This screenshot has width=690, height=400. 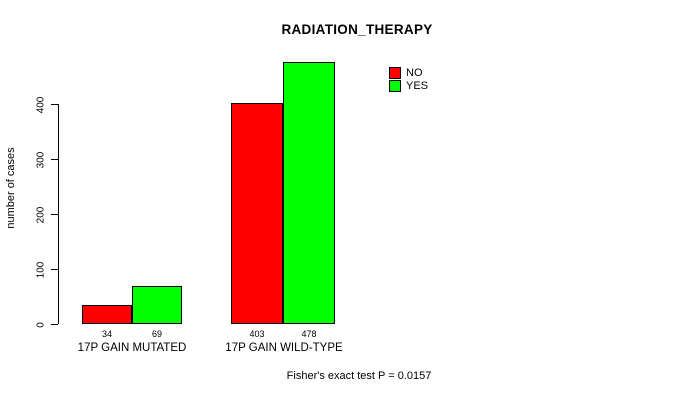 I want to click on chart-title: RADIATION_THERAPY, so click(x=357, y=29).